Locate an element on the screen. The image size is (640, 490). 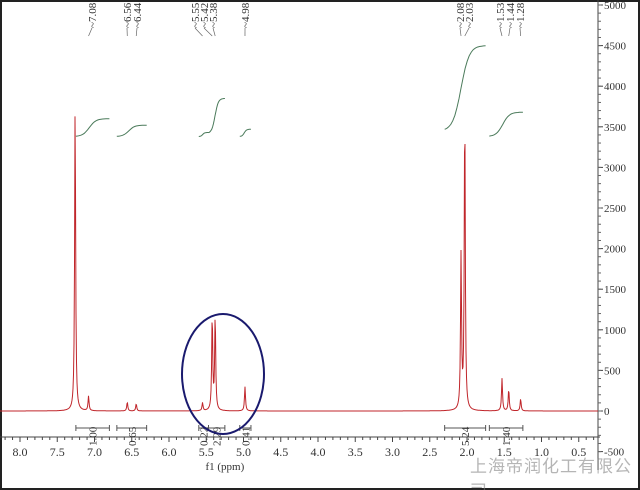
y-tick-label: 2000 is located at coordinates (615, 250).